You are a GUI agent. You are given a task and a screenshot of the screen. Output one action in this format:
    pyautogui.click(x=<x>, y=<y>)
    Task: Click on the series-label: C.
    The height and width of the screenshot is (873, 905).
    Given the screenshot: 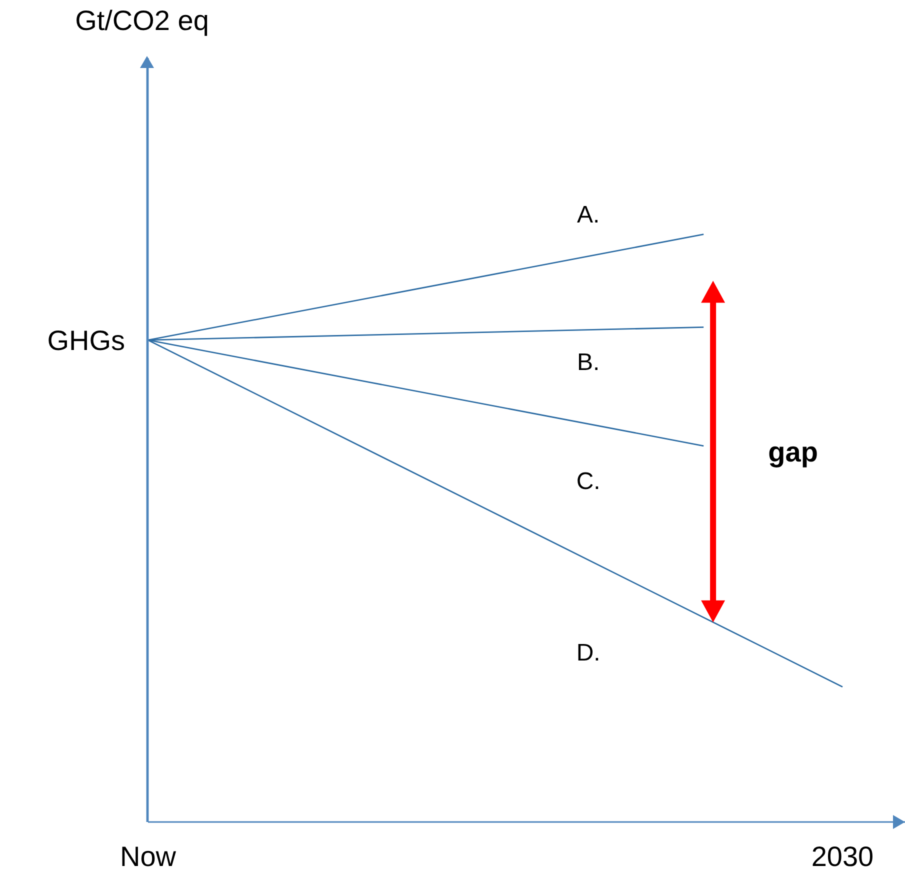 What is the action you would take?
    pyautogui.click(x=588, y=481)
    